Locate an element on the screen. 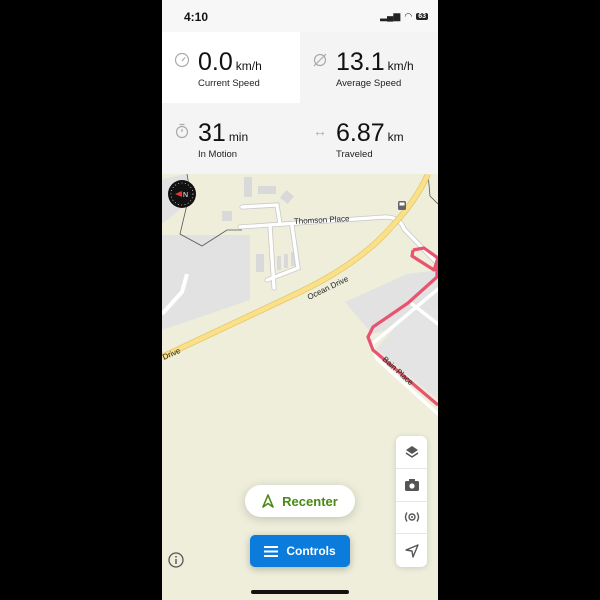 The width and height of the screenshot is (600, 600). camera-icon is located at coordinates (411, 484).